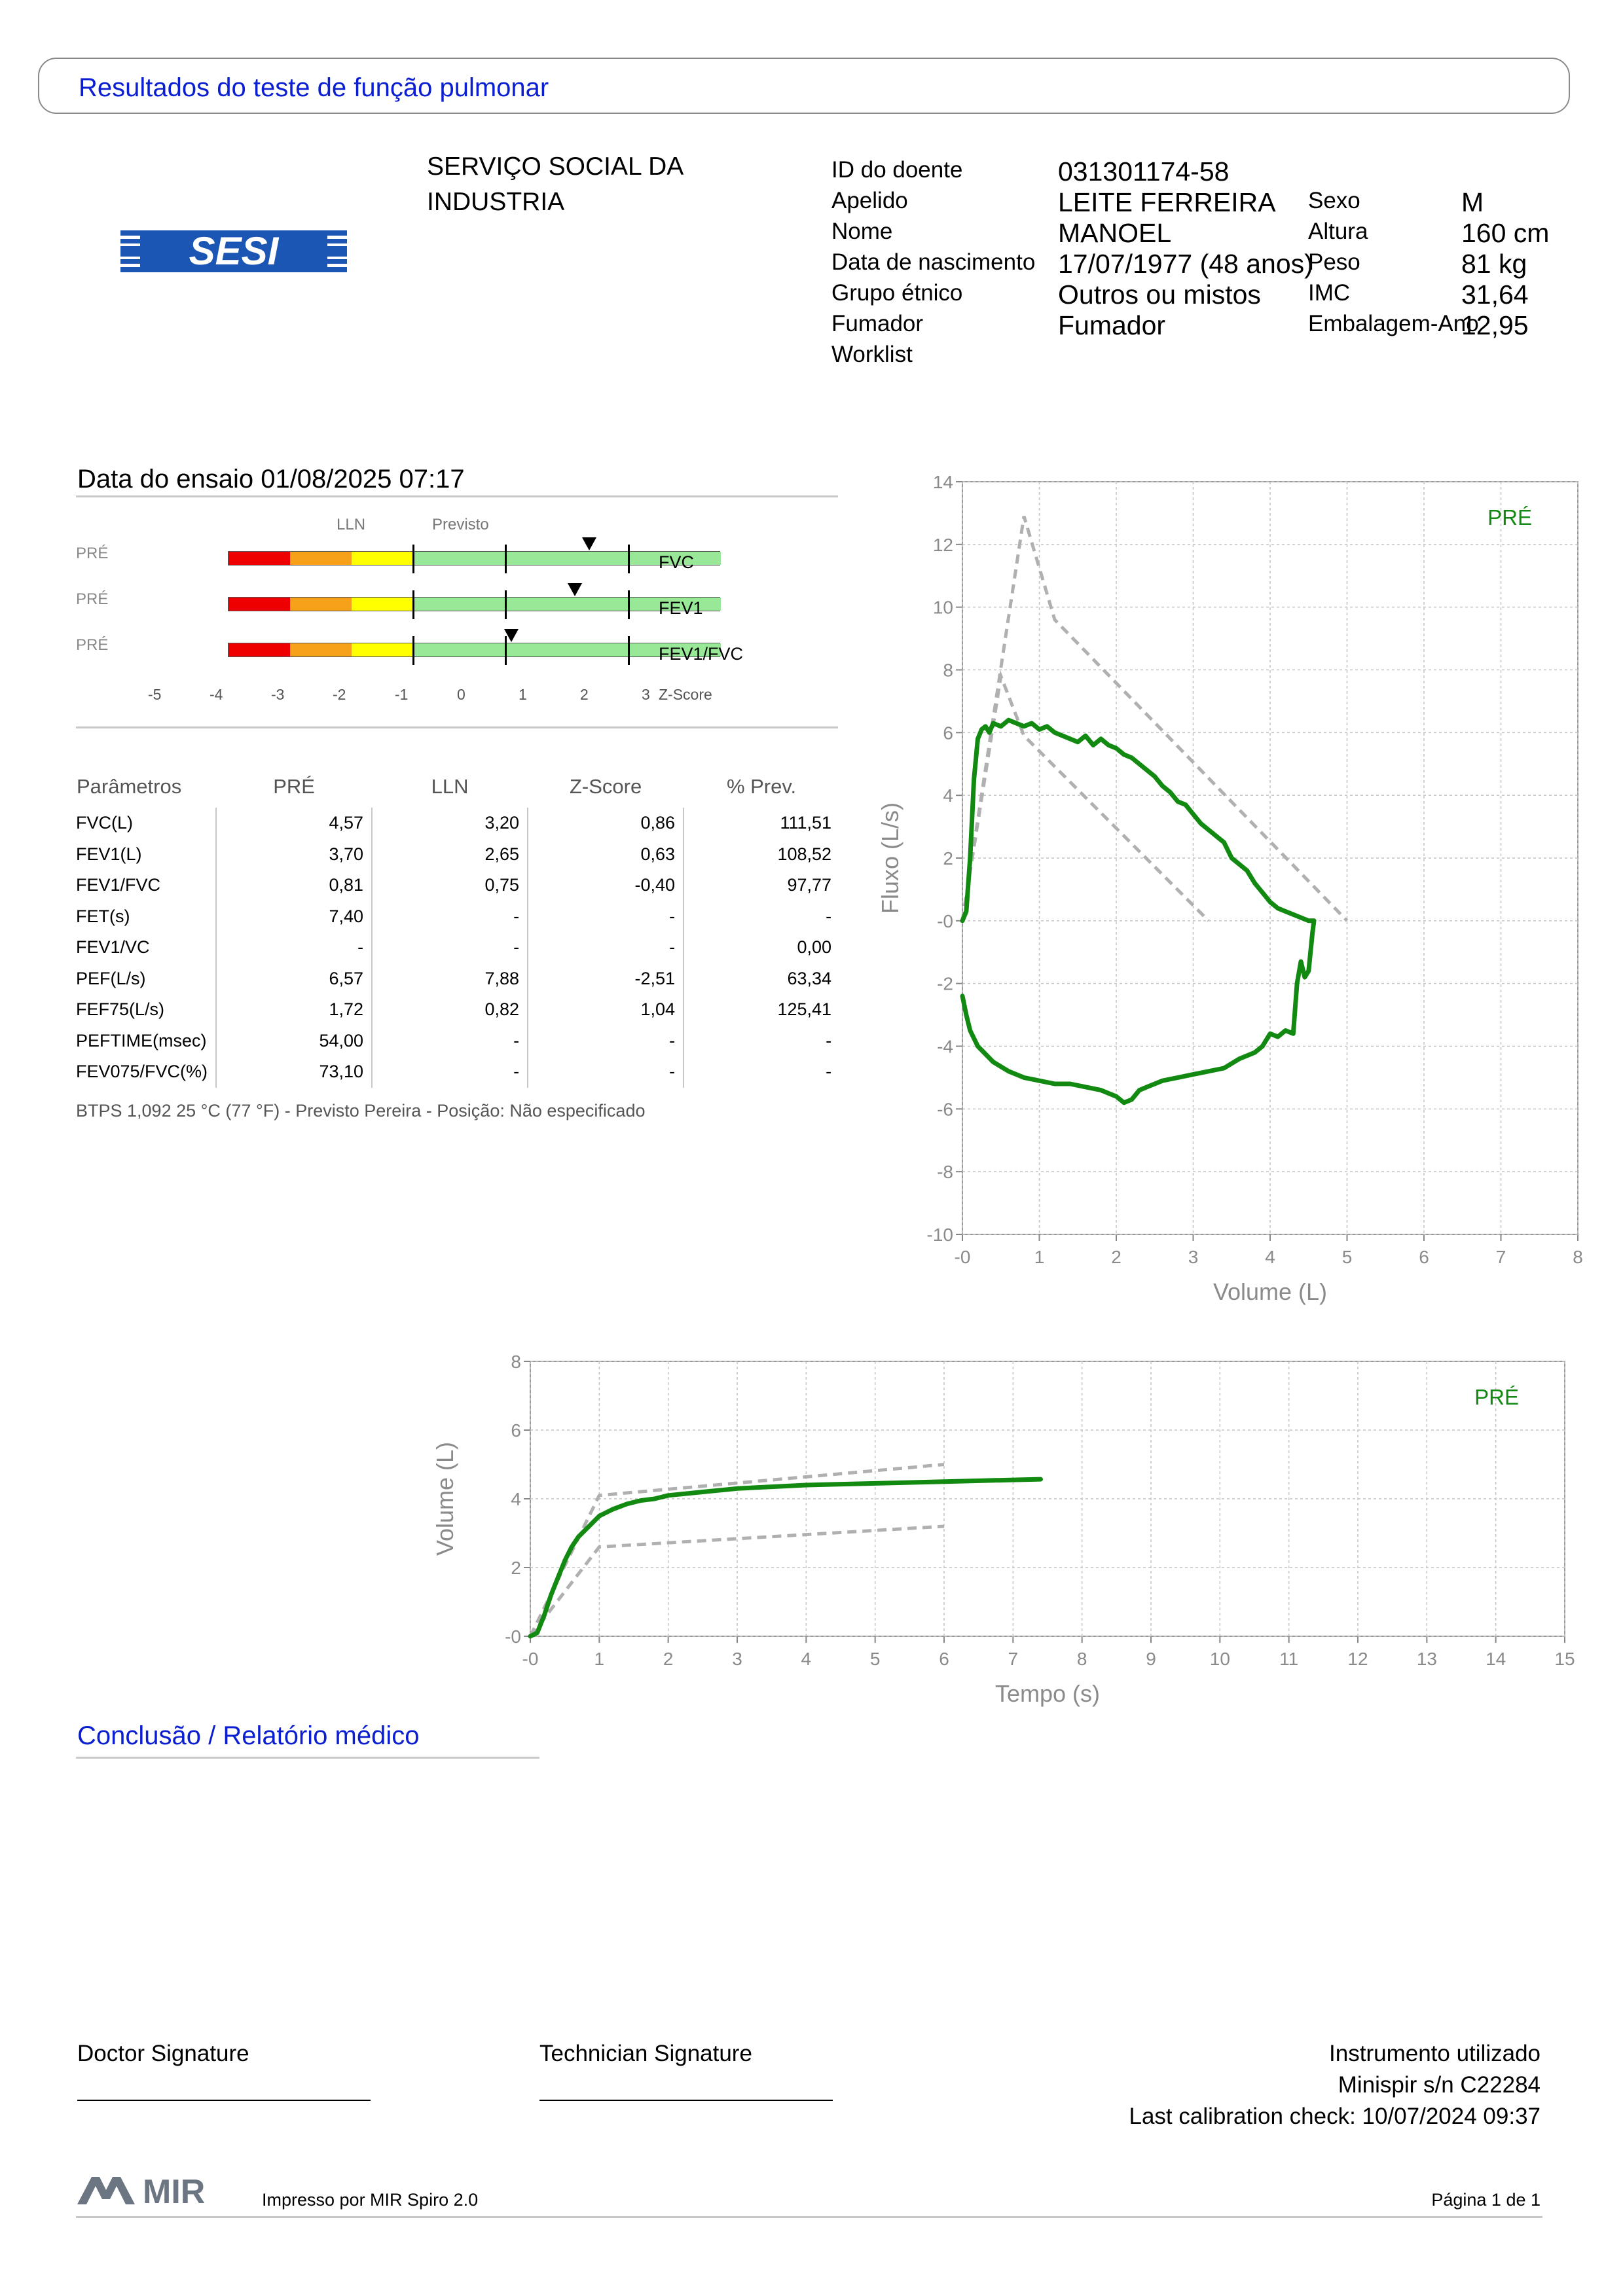 Image resolution: width=1623 pixels, height=2296 pixels. Describe the element at coordinates (458, 916) in the screenshot. I see `table-row: FET(s) 7,40 - - -` at that location.